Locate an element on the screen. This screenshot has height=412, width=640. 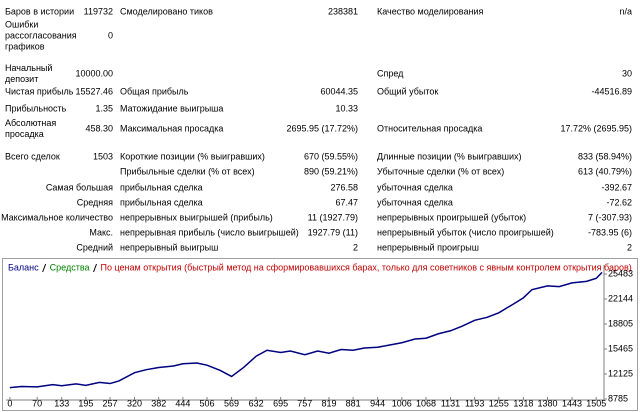
field-label: Длинные позиции (% выигравших) is located at coordinates (449, 156).